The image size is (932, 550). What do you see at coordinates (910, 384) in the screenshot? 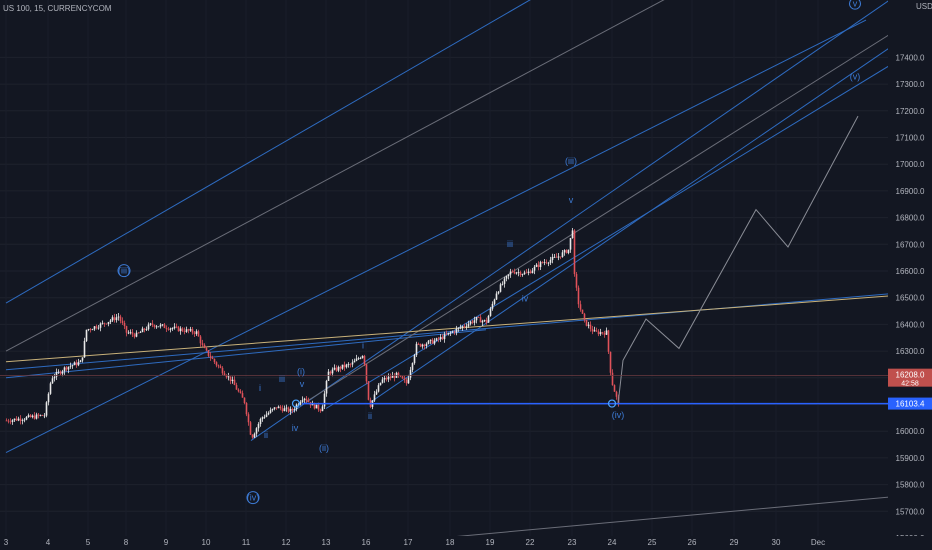
I see `countdown-label: 42:58` at bounding box center [910, 384].